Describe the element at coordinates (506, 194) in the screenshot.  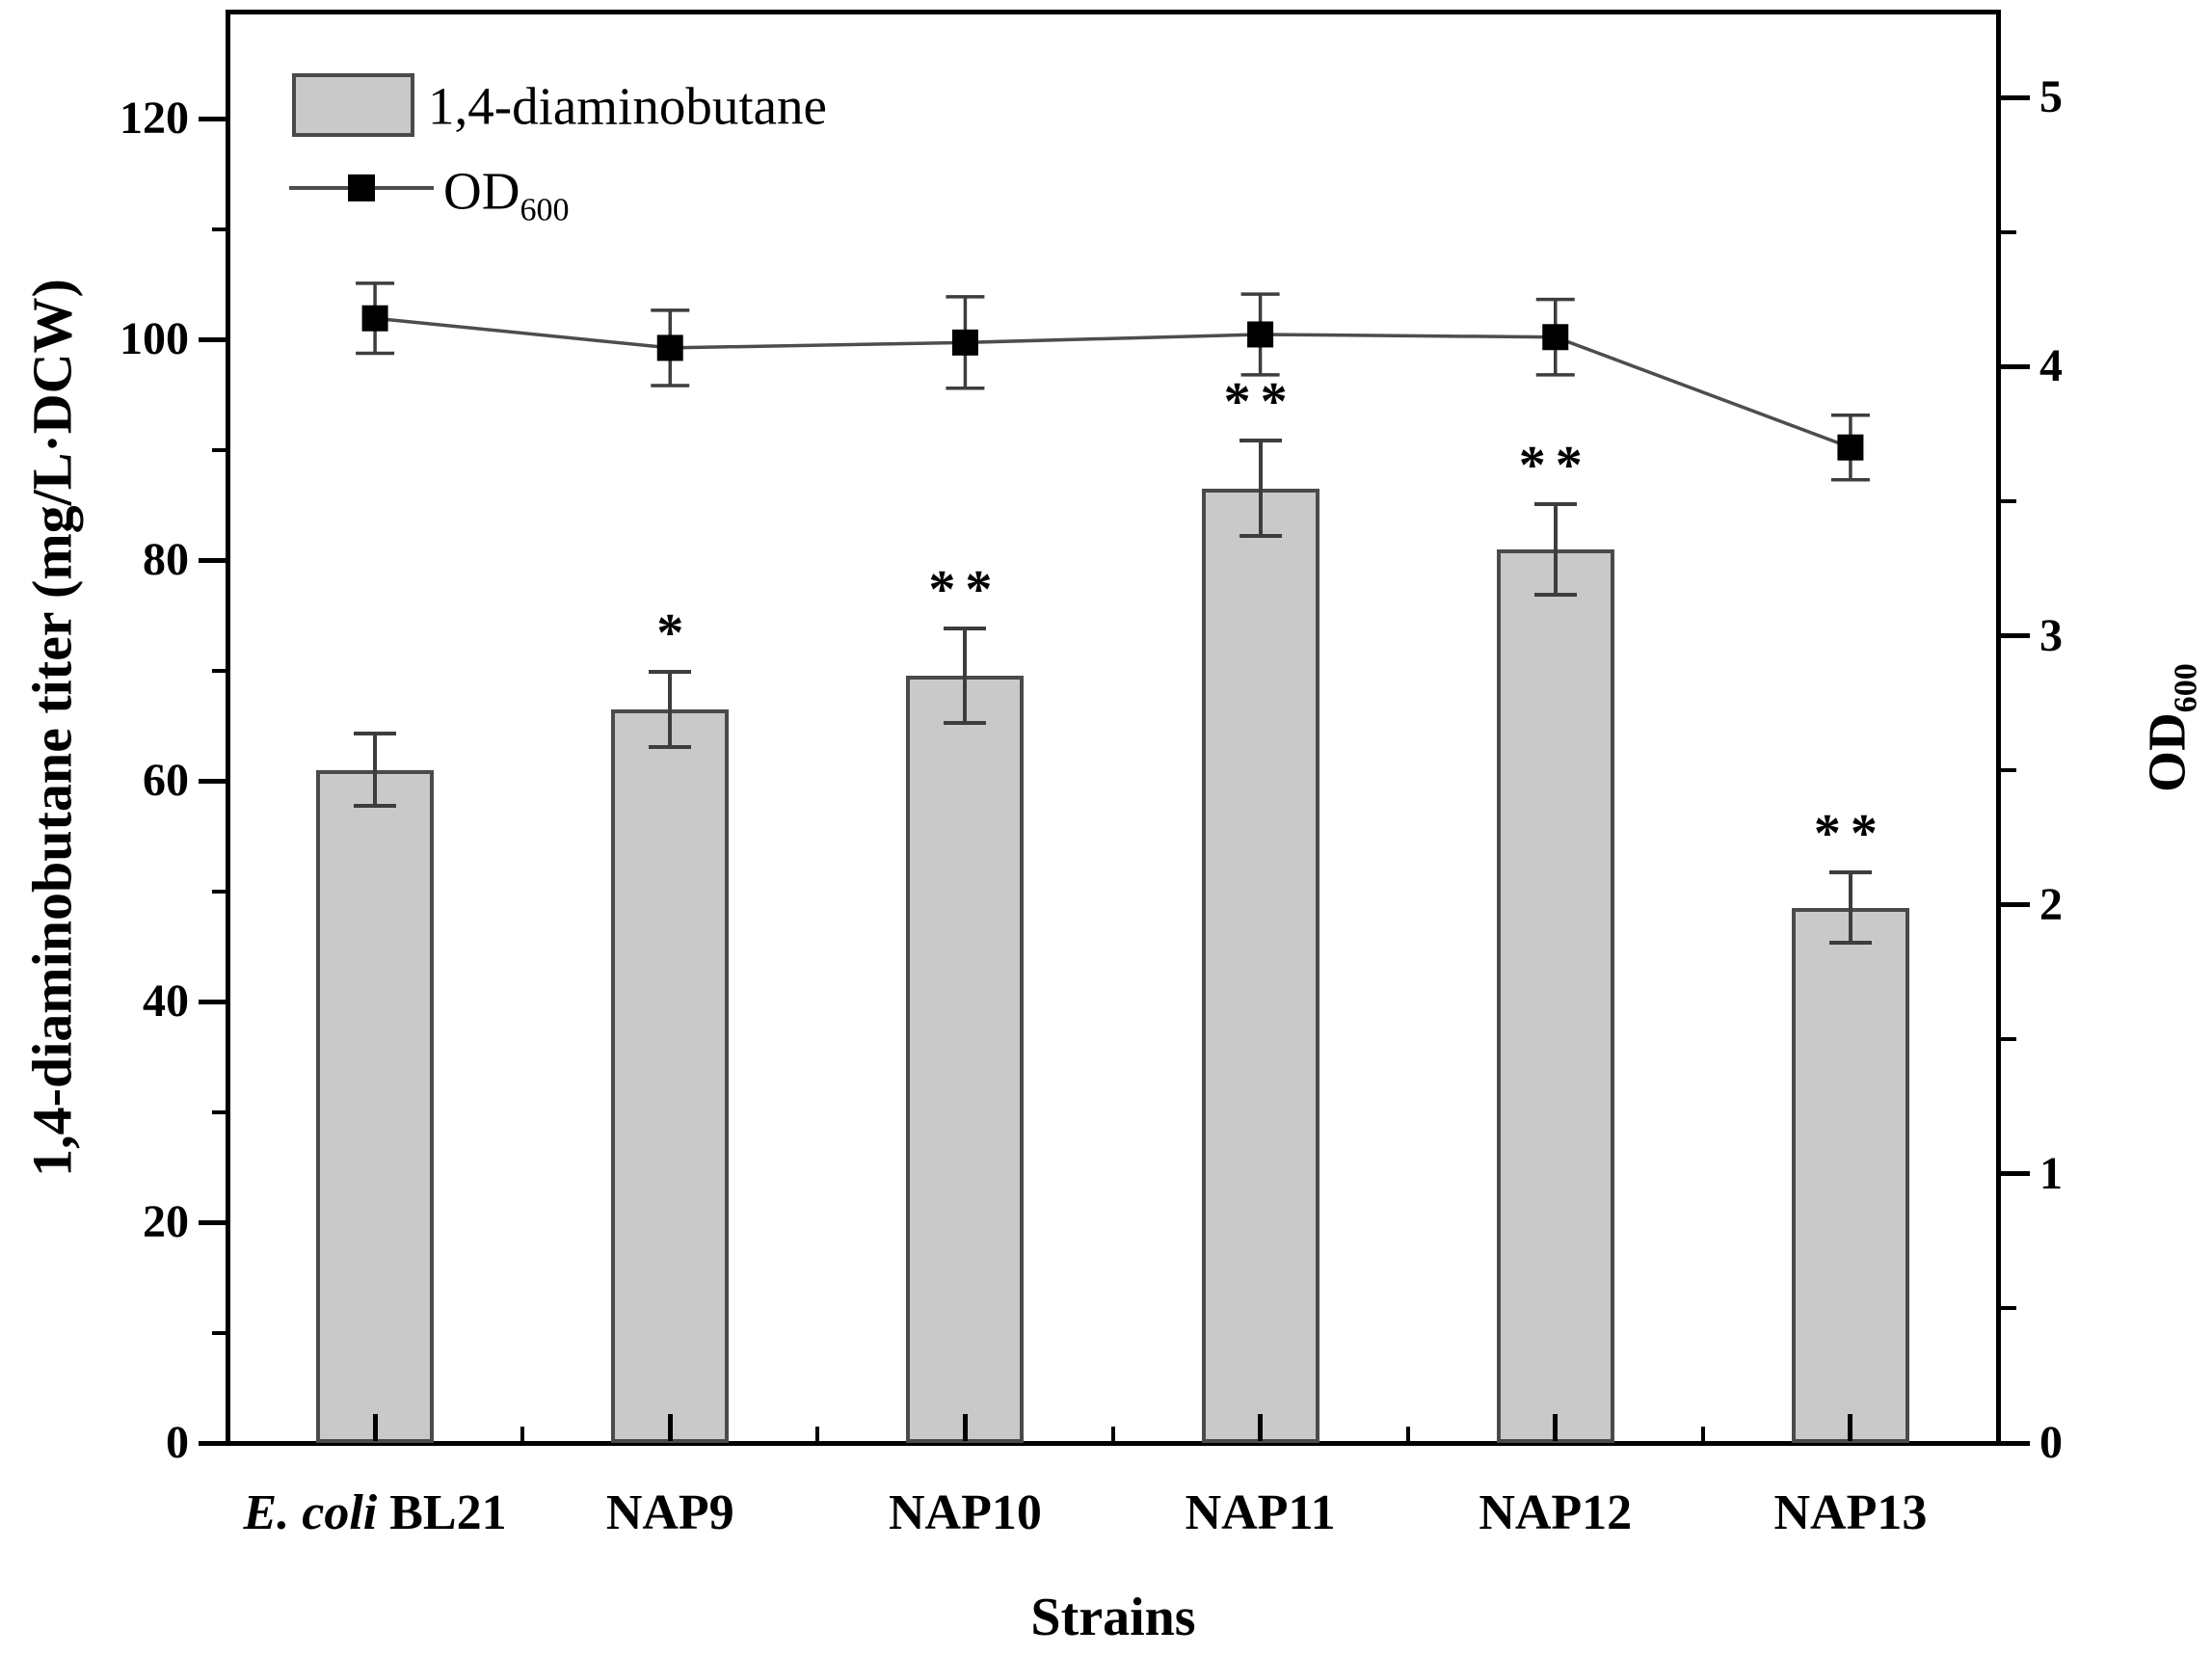
I see `legend-label-od: OD600` at that location.